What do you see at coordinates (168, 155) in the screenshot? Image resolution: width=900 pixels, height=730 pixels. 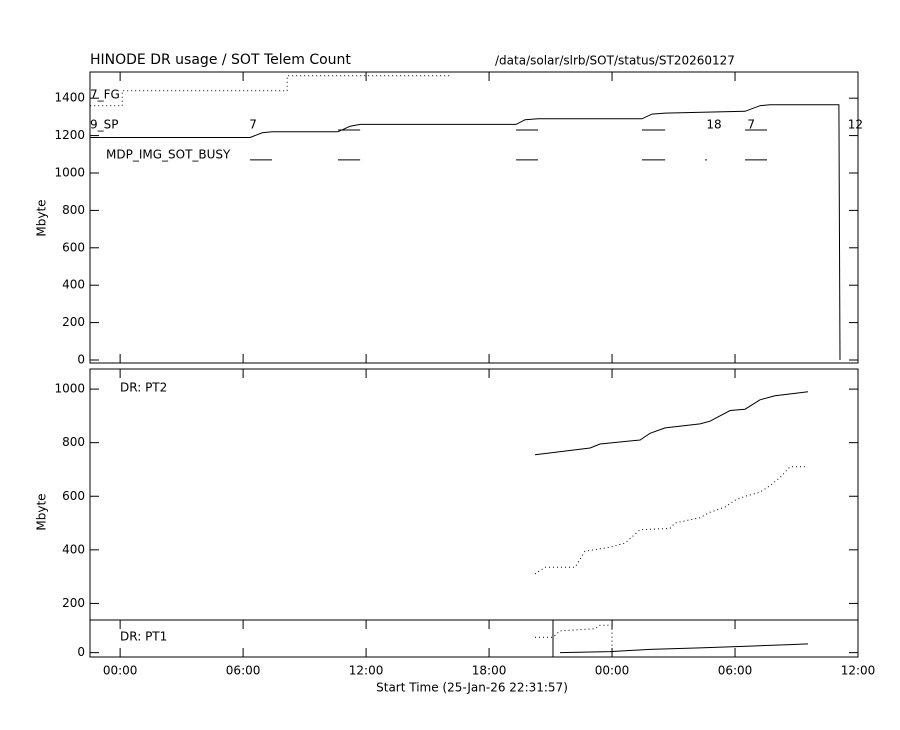 I see `busy-label: MDP_IMG_SOT_BUSY` at bounding box center [168, 155].